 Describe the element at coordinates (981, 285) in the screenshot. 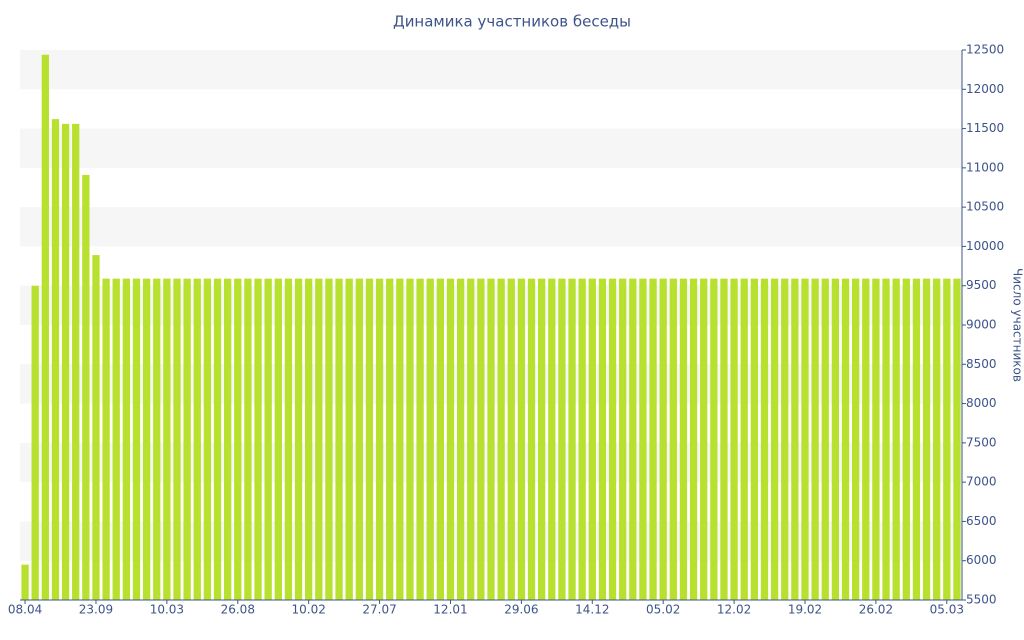

I see `y-tick-label: 9500` at that location.